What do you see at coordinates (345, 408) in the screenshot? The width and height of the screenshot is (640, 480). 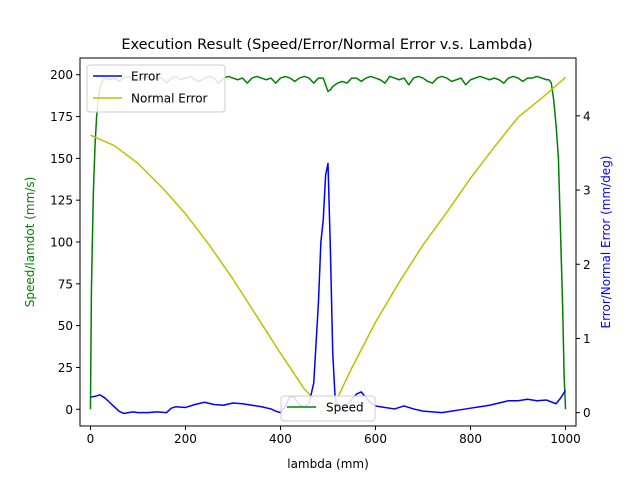 I see `legend-label-speed: Speed` at bounding box center [345, 408].